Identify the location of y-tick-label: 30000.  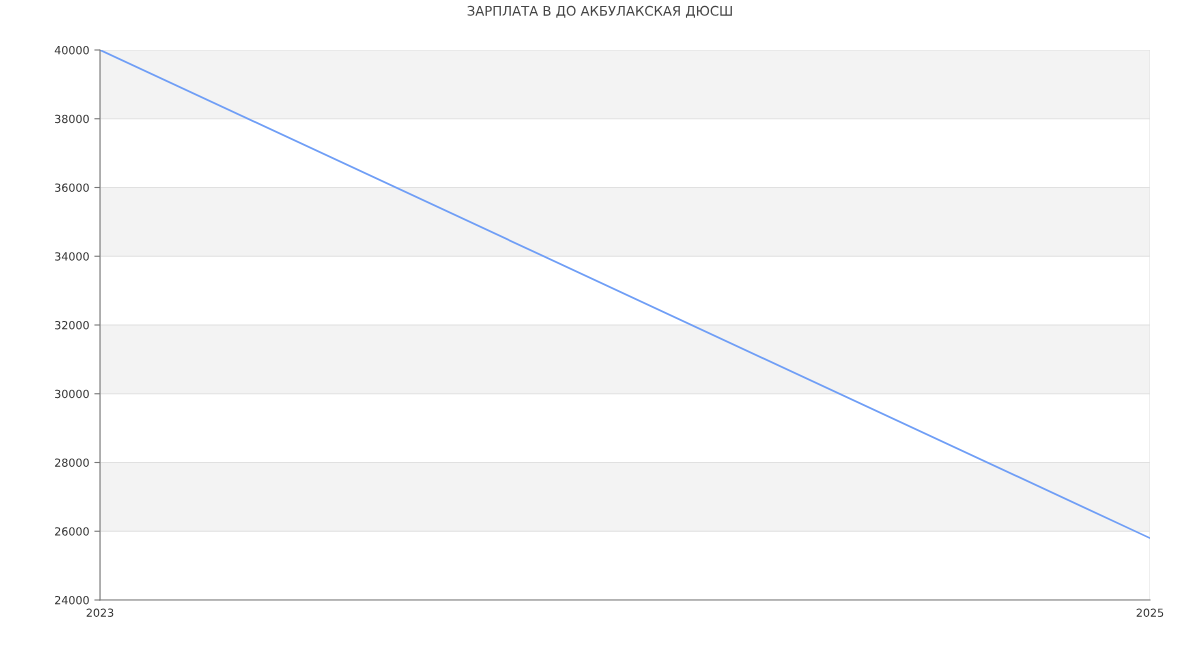
(72, 394).